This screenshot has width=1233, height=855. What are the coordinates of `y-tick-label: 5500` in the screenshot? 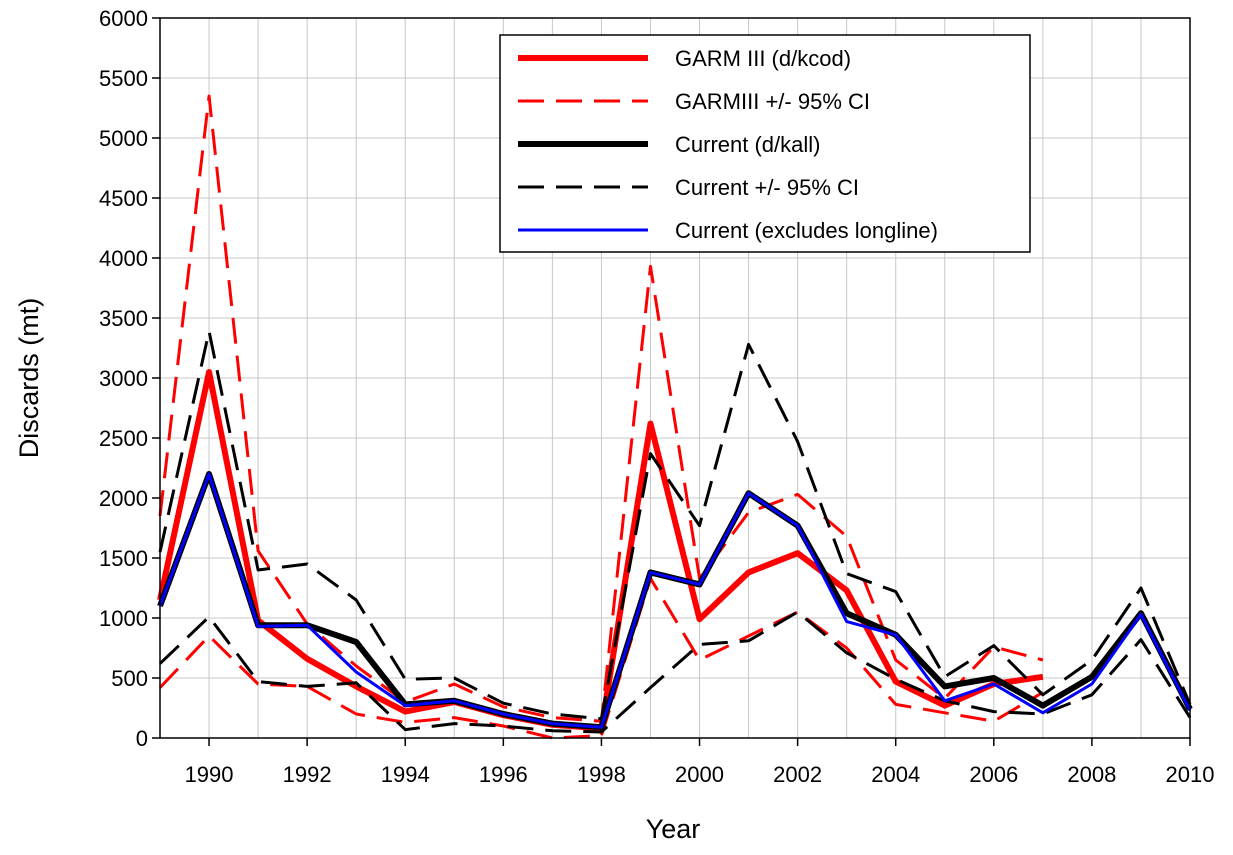 It's located at (123, 78).